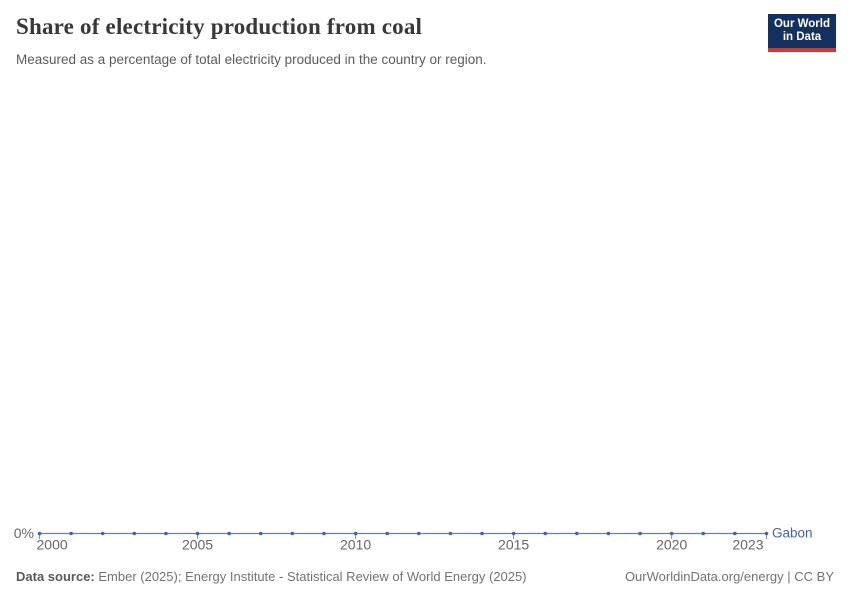 The height and width of the screenshot is (600, 850). Describe the element at coordinates (802, 37) in the screenshot. I see `owid-logo-line2: in Data` at that location.